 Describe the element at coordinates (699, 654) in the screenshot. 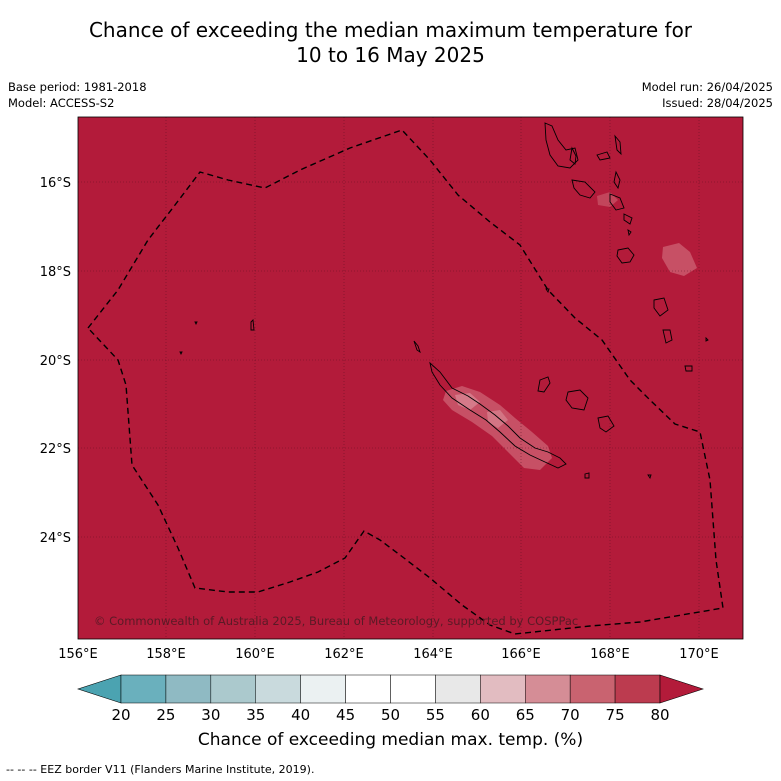

I see `lon-label: 170°E` at that location.